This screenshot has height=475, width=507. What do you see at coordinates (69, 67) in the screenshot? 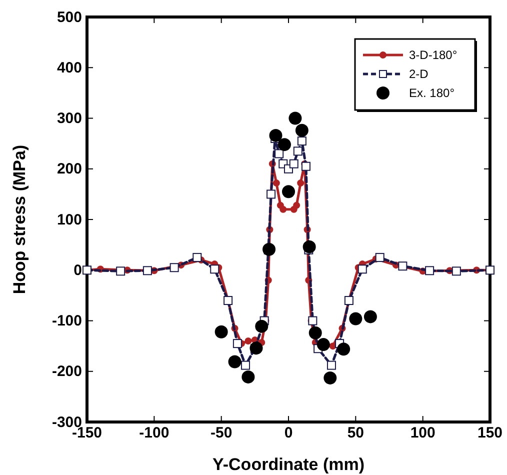
I see `y-tick-label: 400` at bounding box center [69, 67].